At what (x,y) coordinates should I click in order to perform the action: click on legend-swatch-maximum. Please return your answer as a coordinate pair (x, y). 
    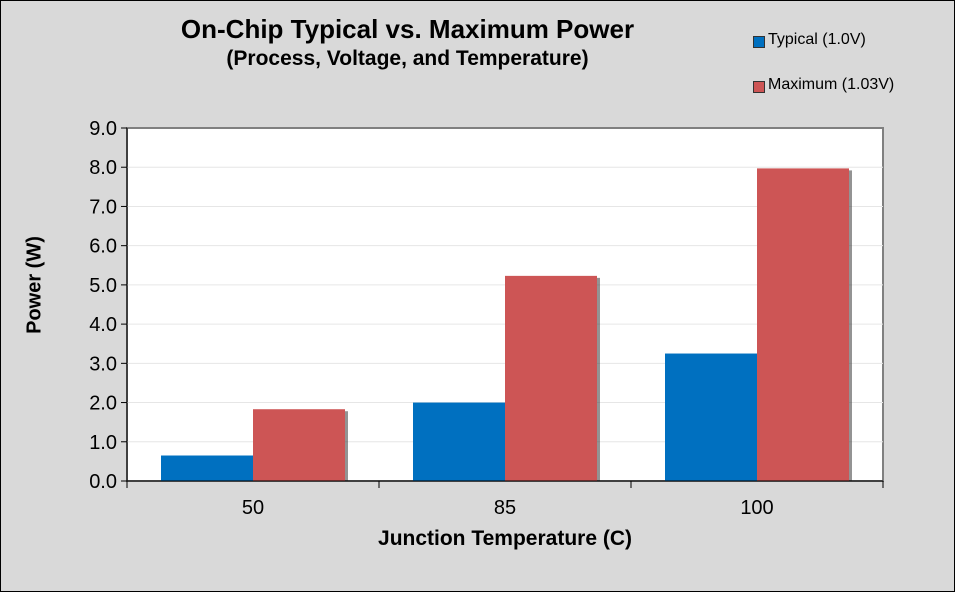
    Looking at the image, I should click on (759, 87).